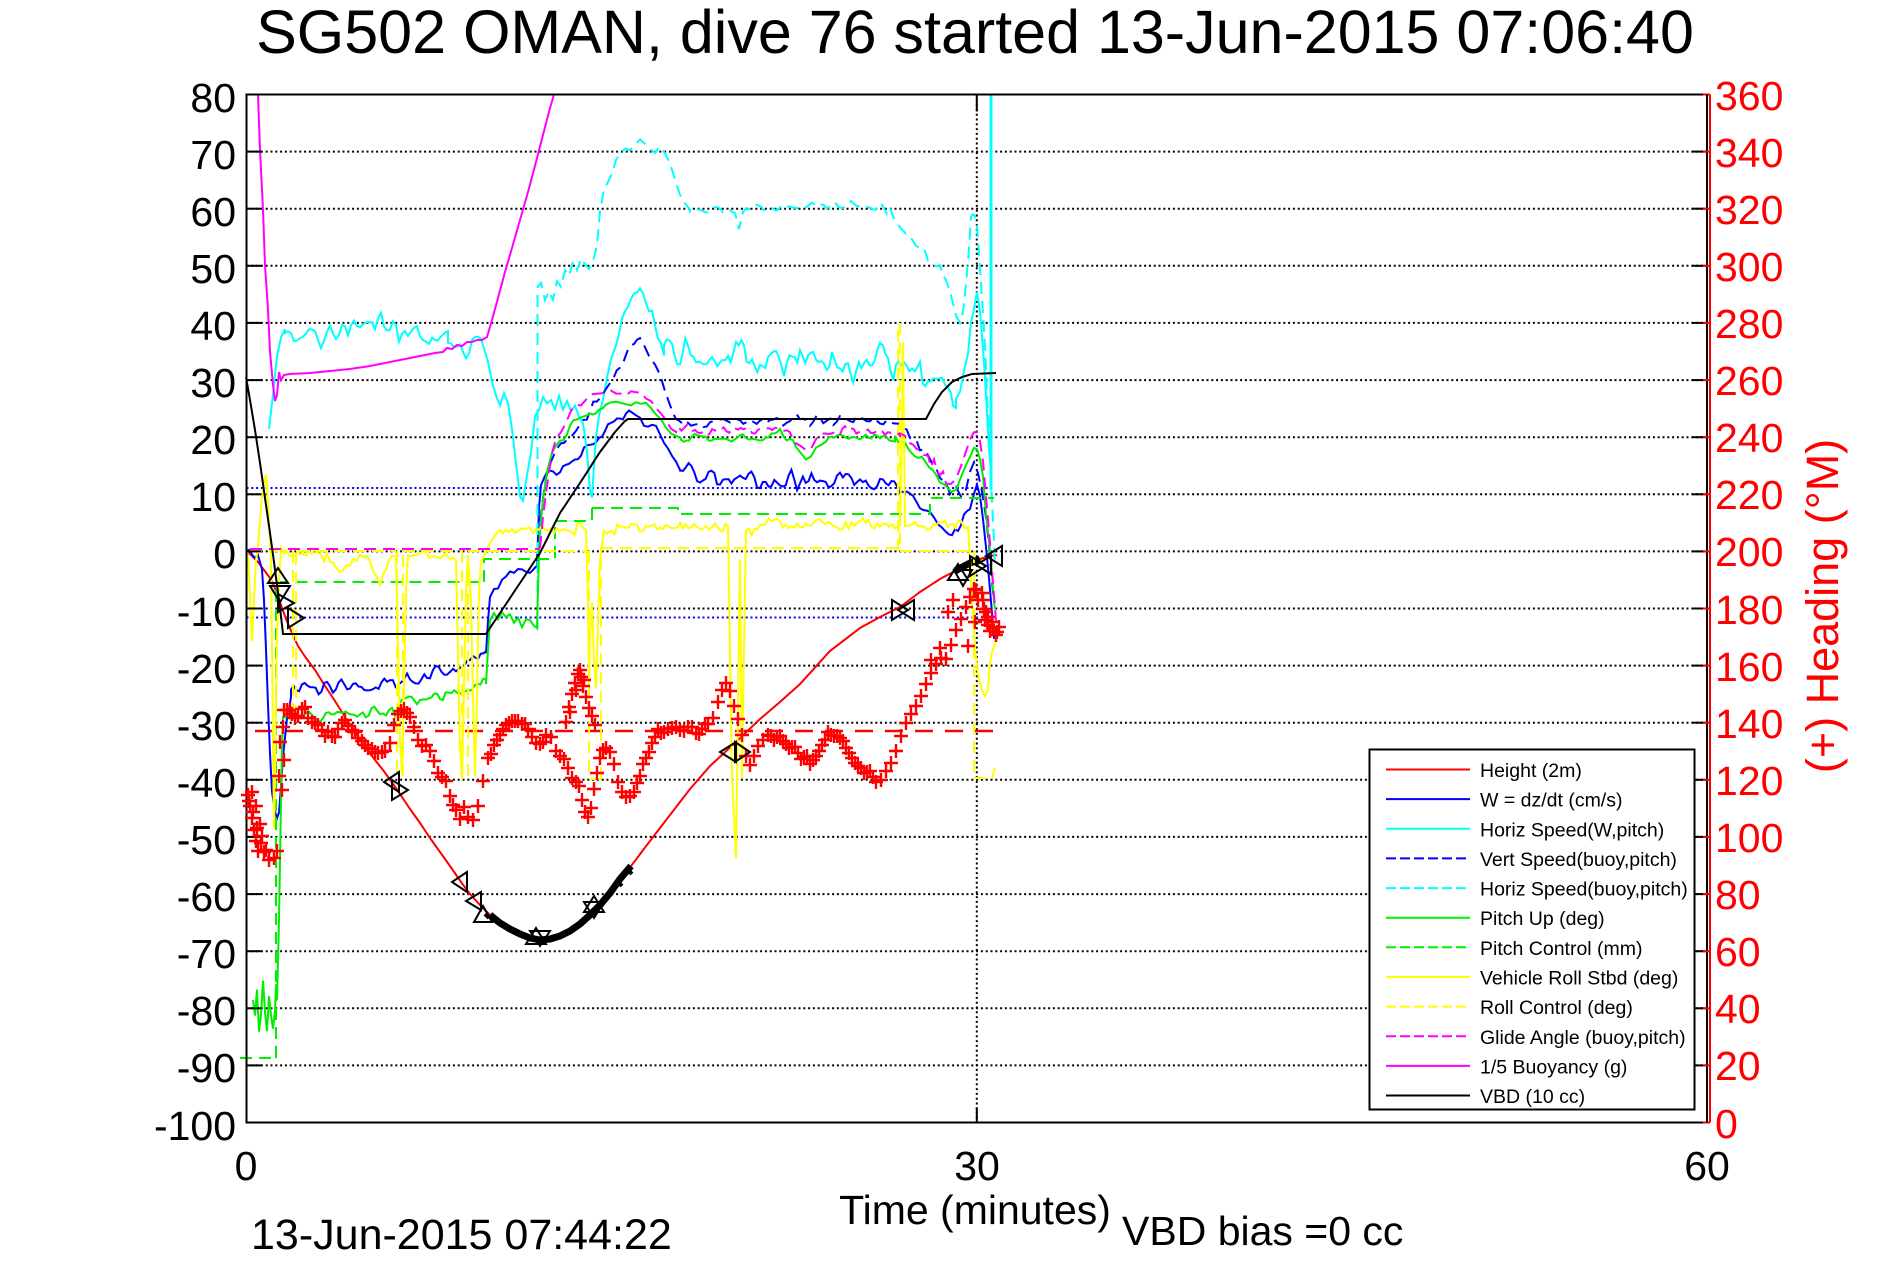 This screenshot has width=1891, height=1267. I want to click on svg-text: 220, so click(1749, 495).